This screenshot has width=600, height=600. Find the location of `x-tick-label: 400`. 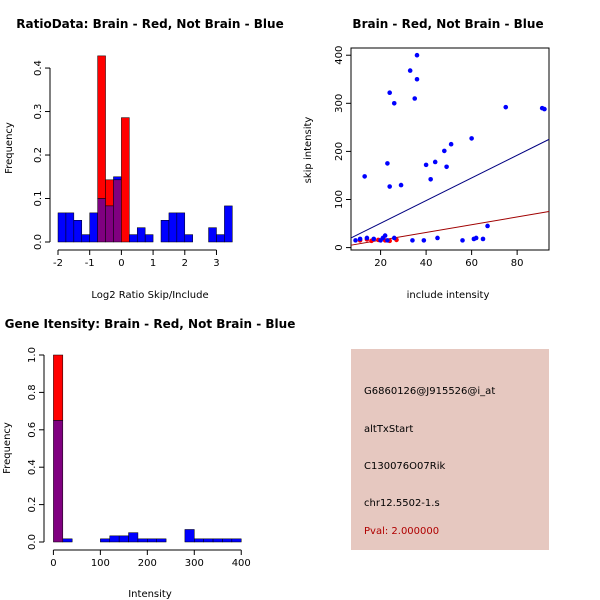

x-tick-label: 400 is located at coordinates (241, 563).